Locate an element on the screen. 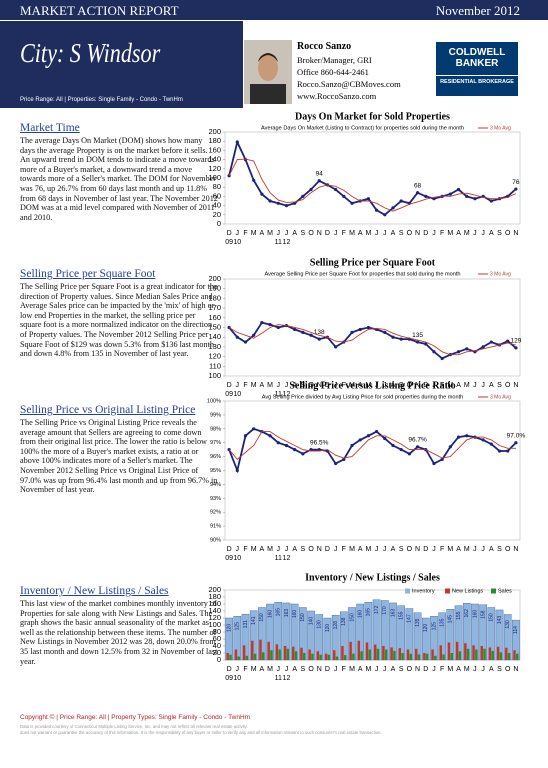 The image size is (548, 768). data-label: 150 is located at coordinates (262, 617).